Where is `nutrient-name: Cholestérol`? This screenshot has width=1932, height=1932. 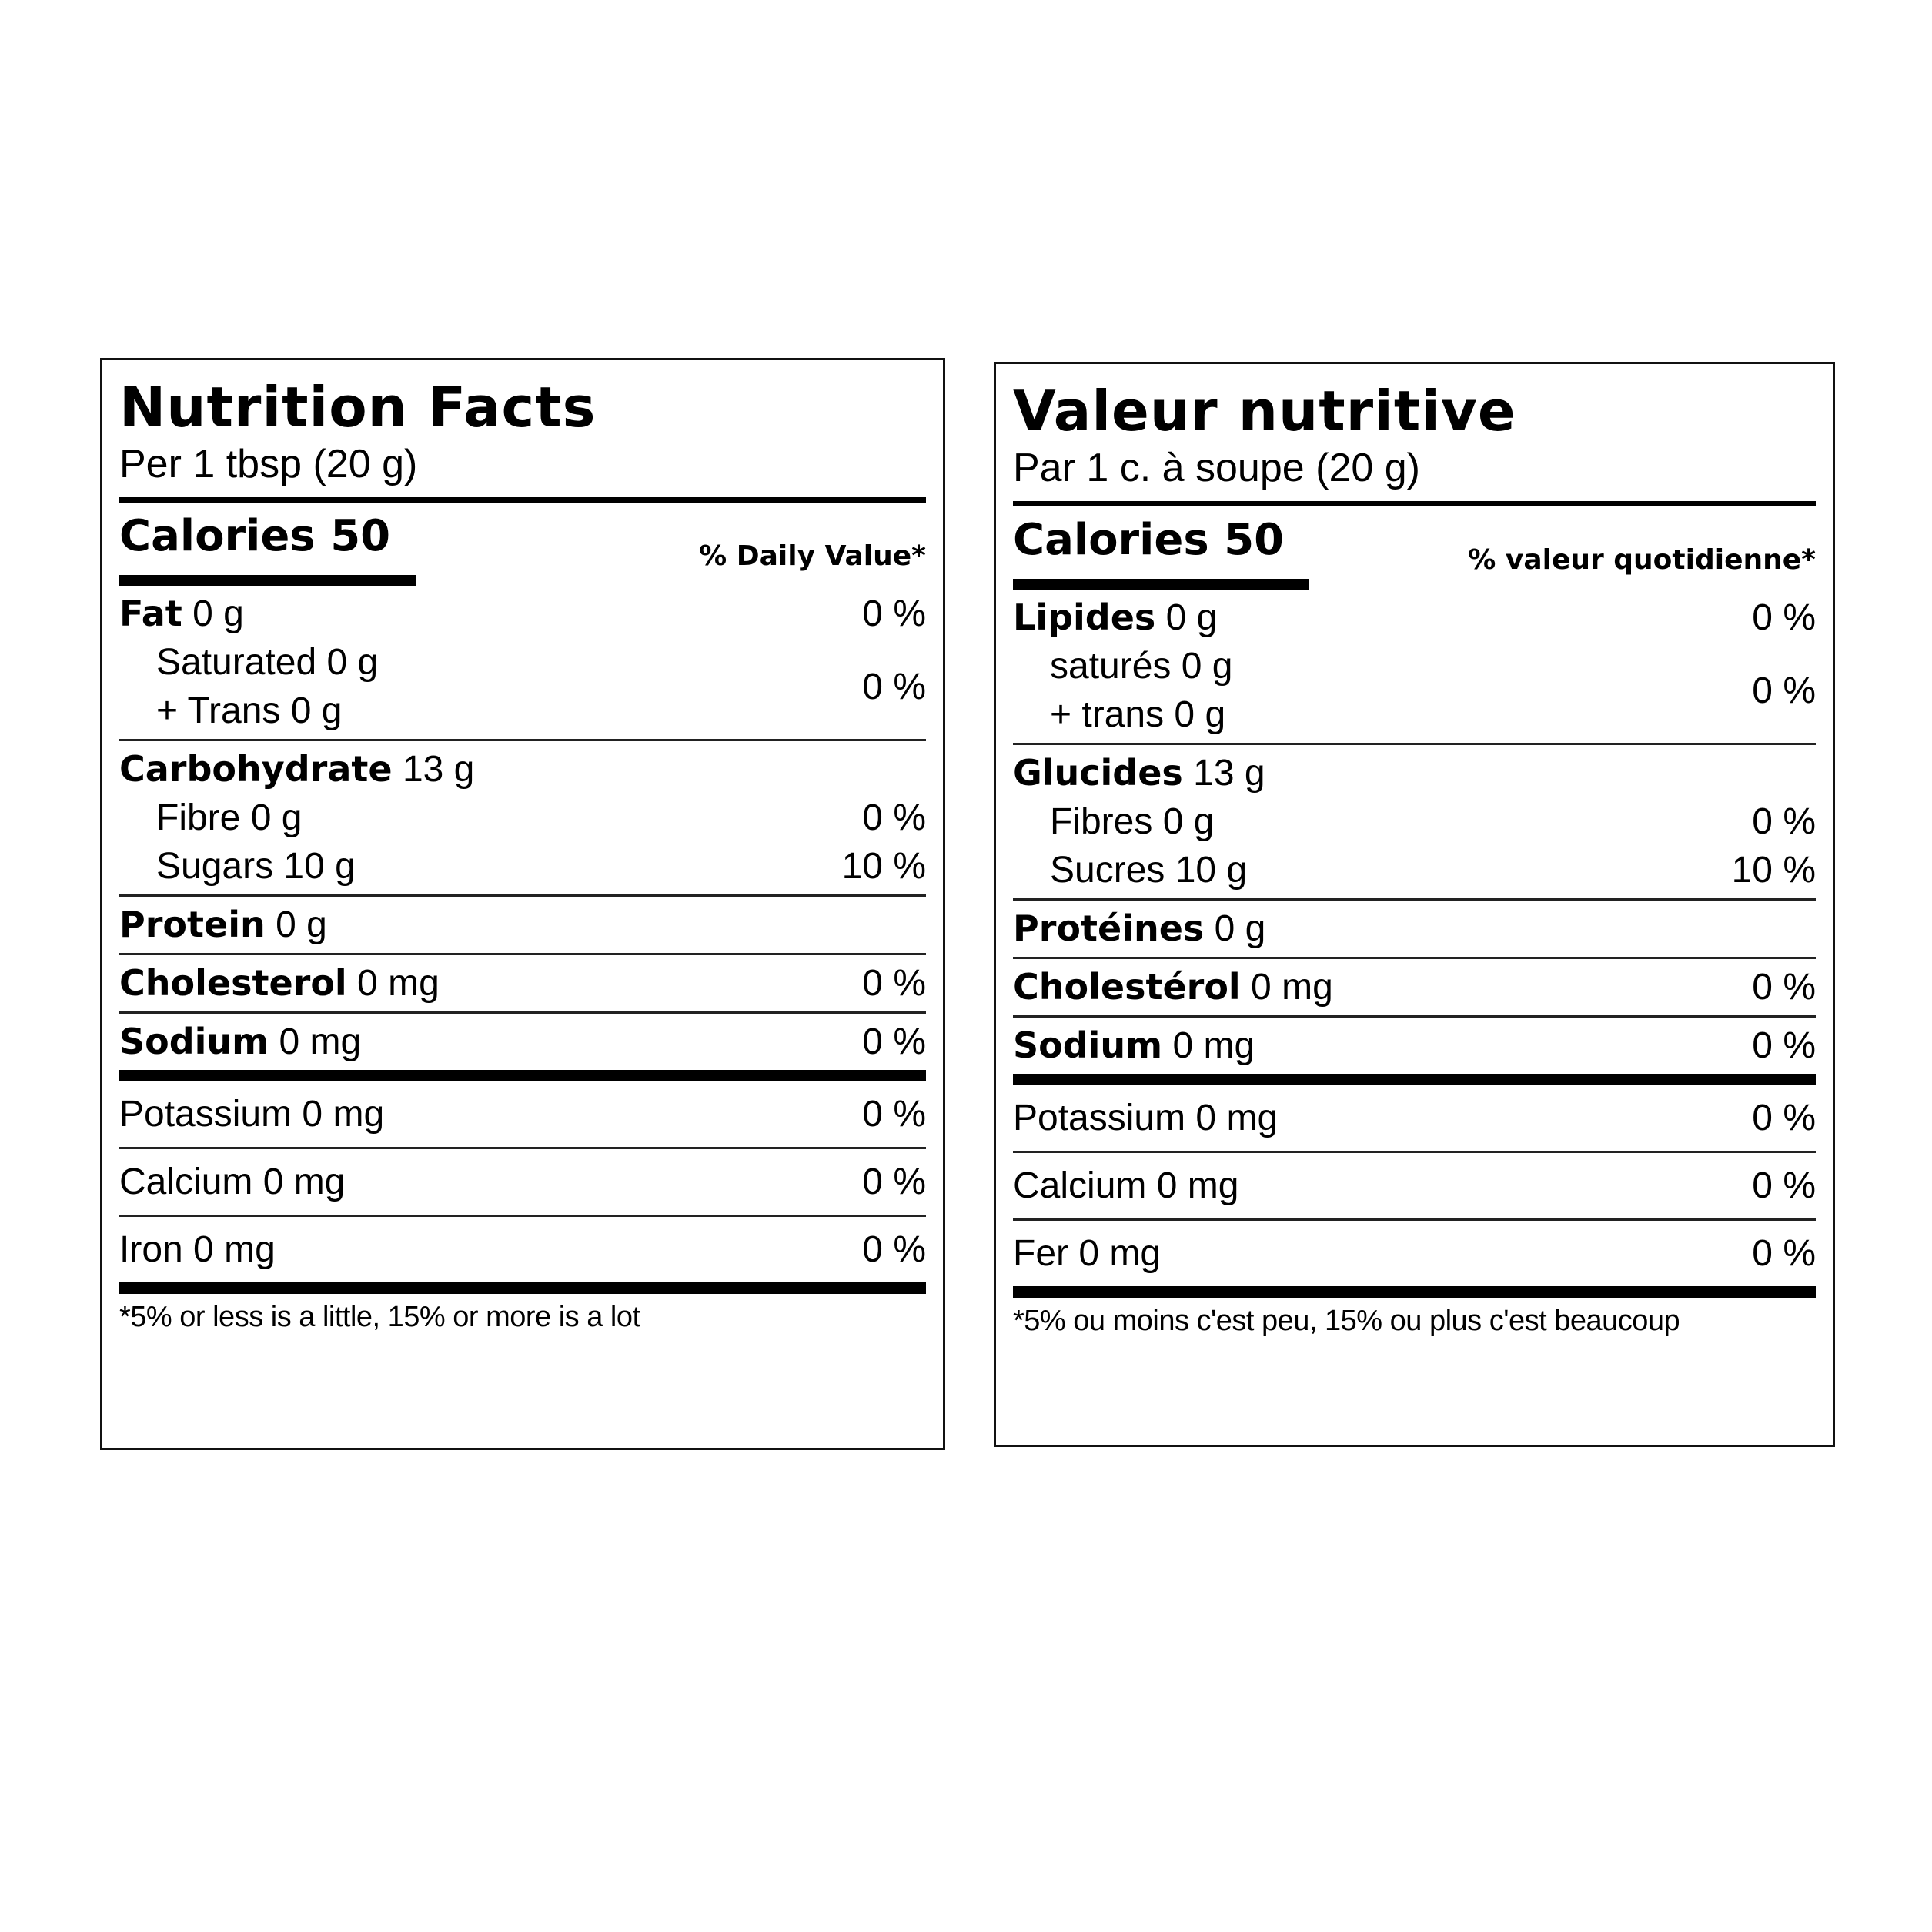
nutrient-name: Cholestérol is located at coordinates (1127, 987).